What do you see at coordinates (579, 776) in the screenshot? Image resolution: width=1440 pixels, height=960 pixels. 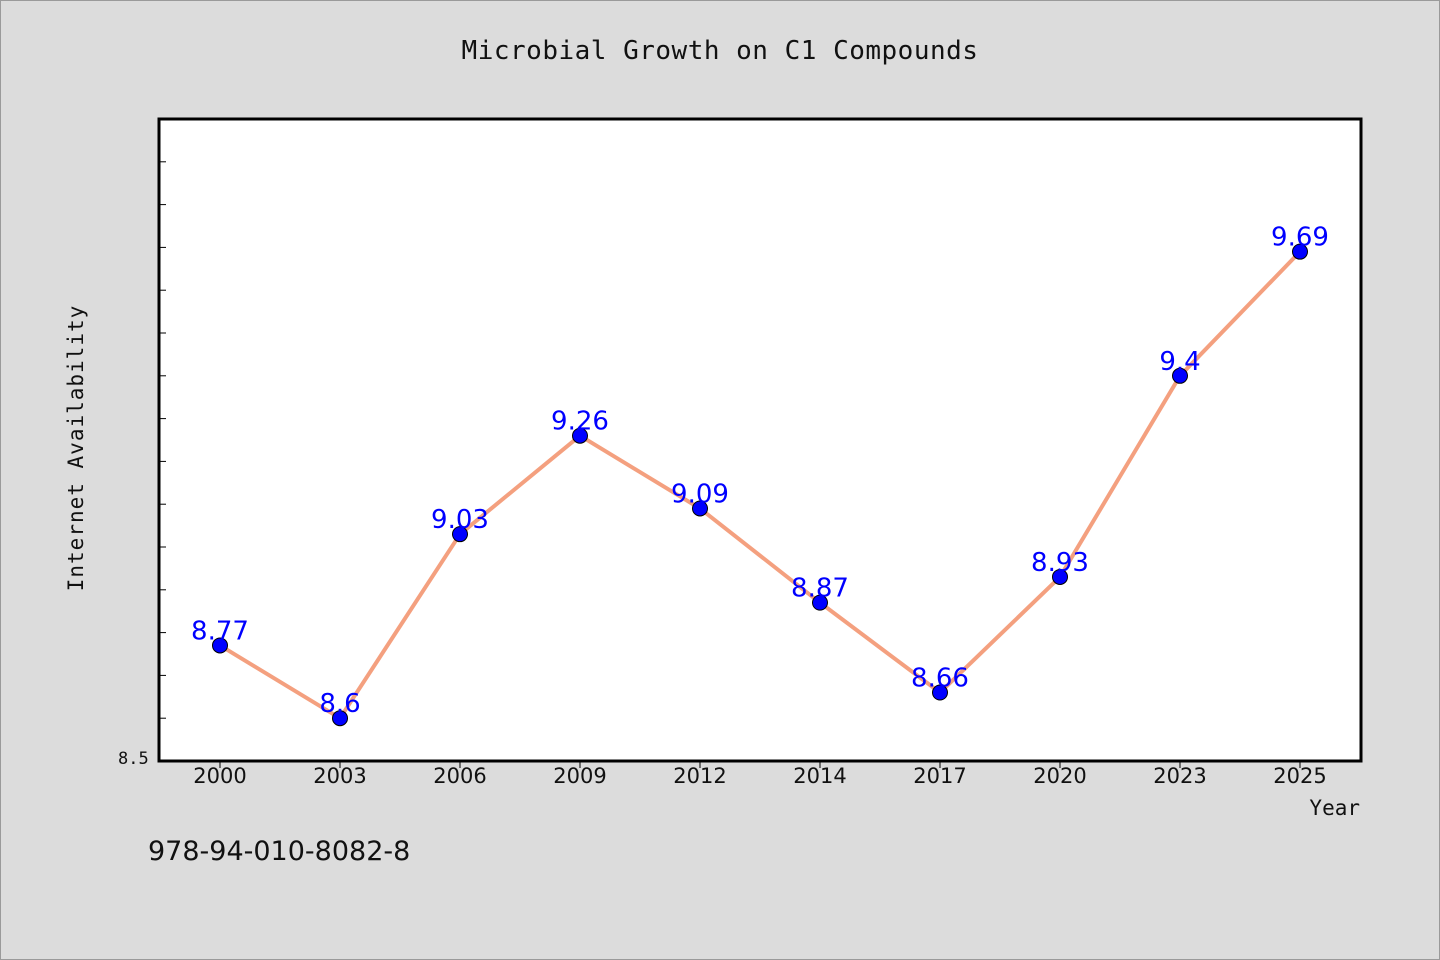 I see `x-tick-label: 2009` at bounding box center [579, 776].